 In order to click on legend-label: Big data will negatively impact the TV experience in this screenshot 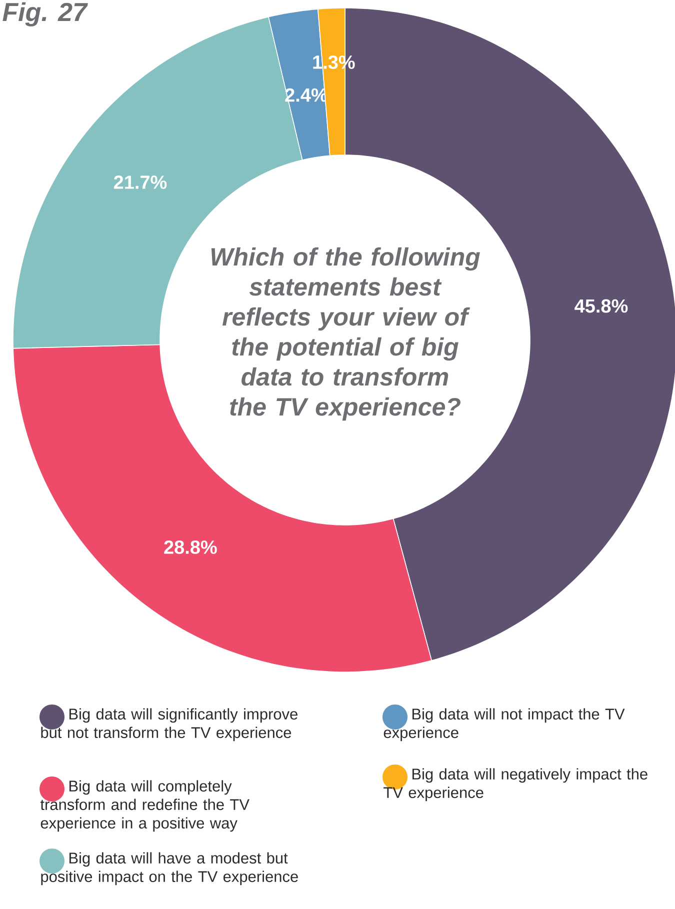, I will do `click(516, 785)`.